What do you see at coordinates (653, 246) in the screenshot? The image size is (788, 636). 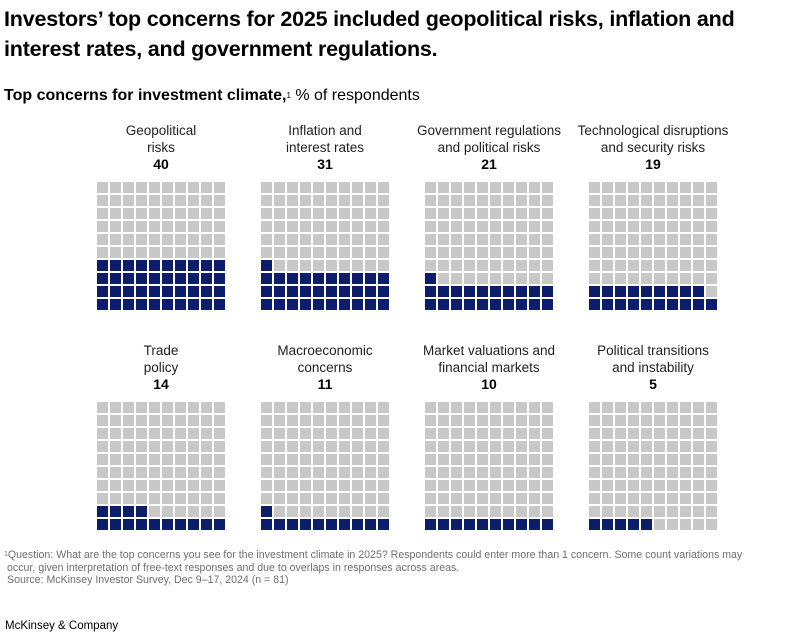 I see `waffle-grid` at bounding box center [653, 246].